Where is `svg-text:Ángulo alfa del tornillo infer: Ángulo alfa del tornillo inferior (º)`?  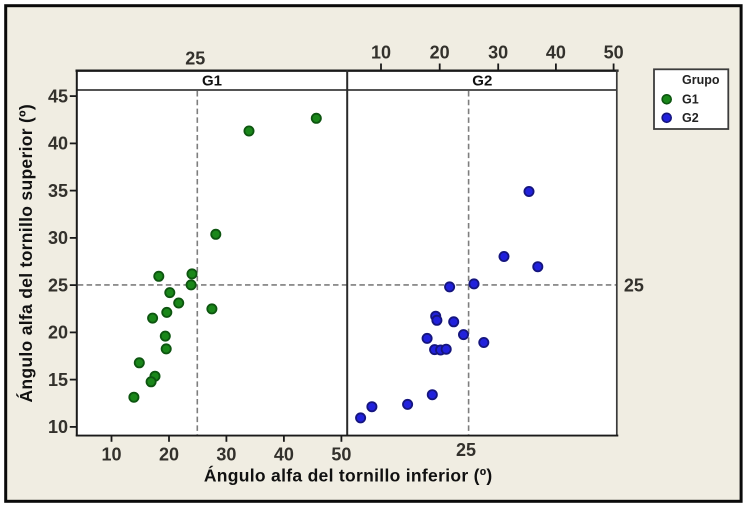
svg-text:Ángulo alfa del tornillo infer: Ángulo alfa del tornillo inferior (º) is located at coordinates (348, 475).